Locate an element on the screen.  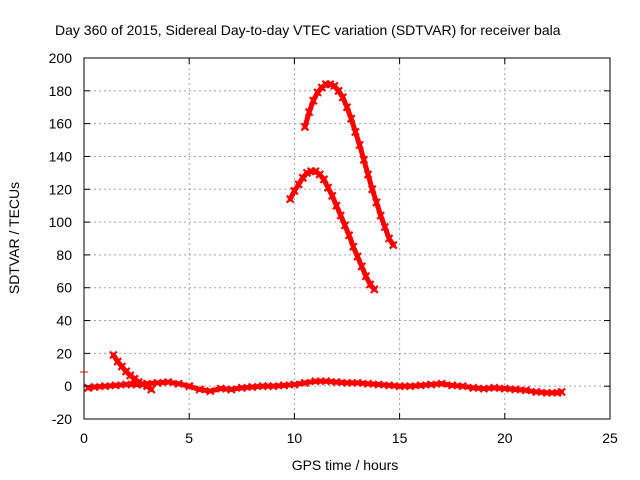
y-tick-label: 120 is located at coordinates (61, 189).